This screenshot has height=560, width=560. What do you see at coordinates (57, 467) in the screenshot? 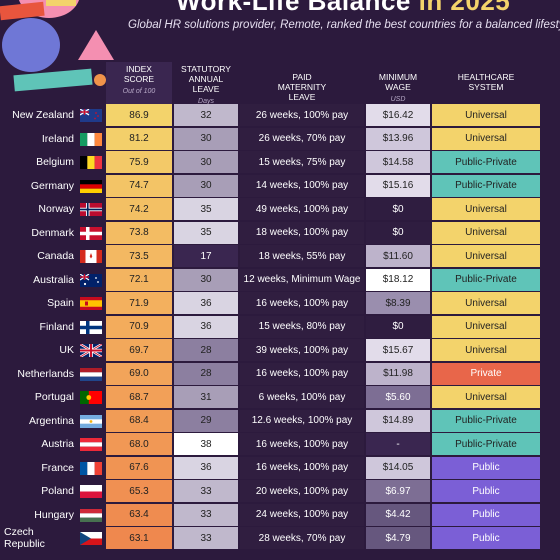
I see `country-name: France` at bounding box center [57, 467].